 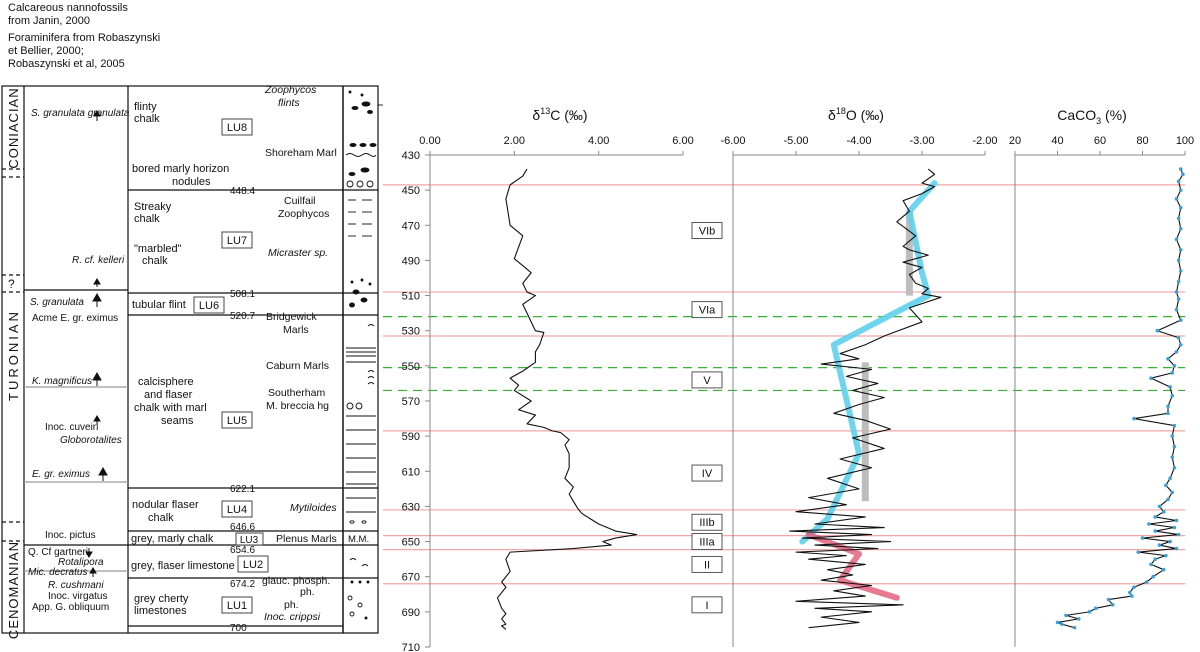 What do you see at coordinates (46, 51) in the screenshot?
I see `header-line-4: et Bellier, 2000;` at bounding box center [46, 51].